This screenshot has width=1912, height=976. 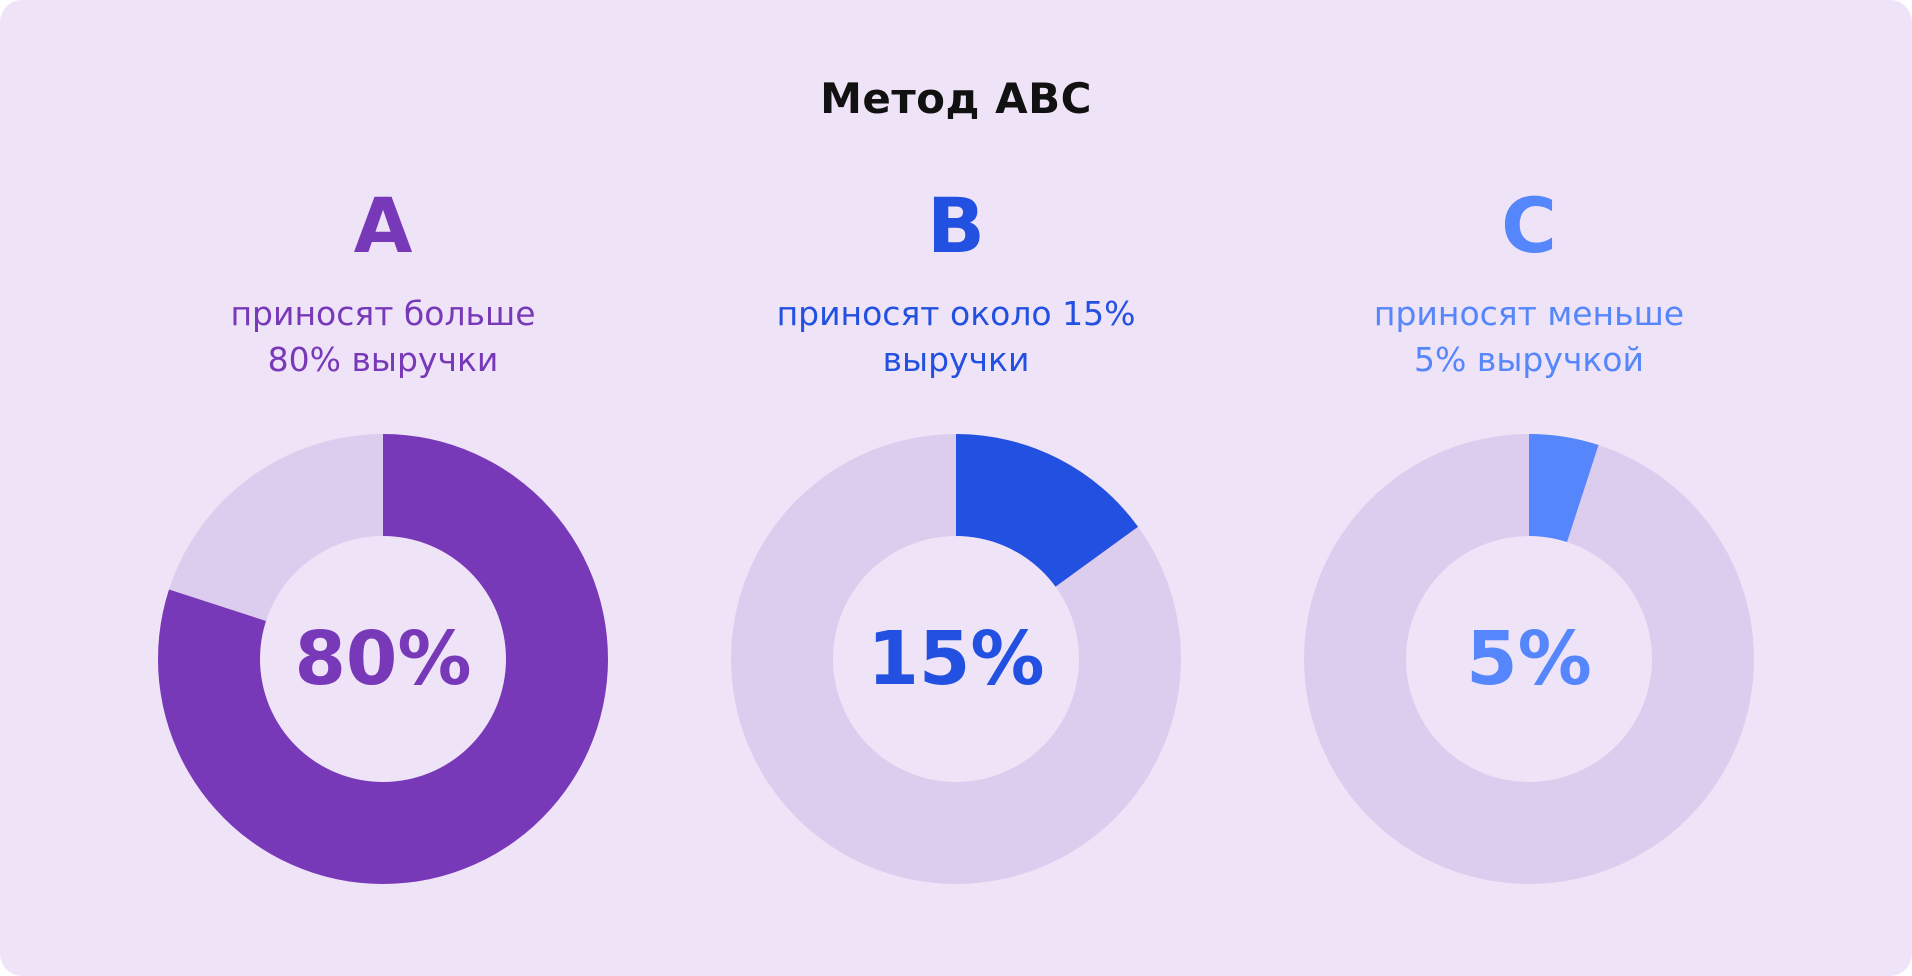 I want to click on group-b-center-label: 15%, so click(x=955, y=659).